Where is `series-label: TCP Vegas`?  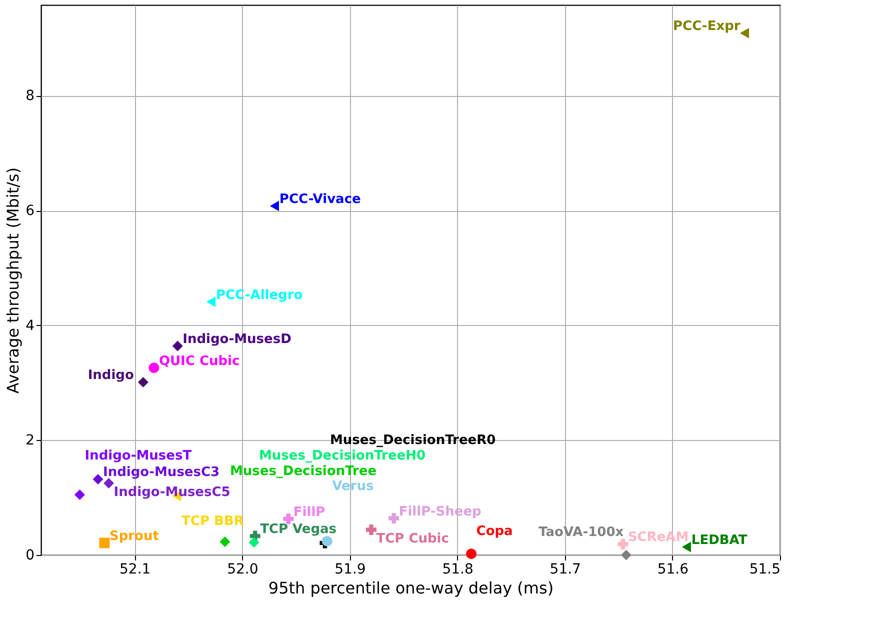 series-label: TCP Vegas is located at coordinates (298, 530).